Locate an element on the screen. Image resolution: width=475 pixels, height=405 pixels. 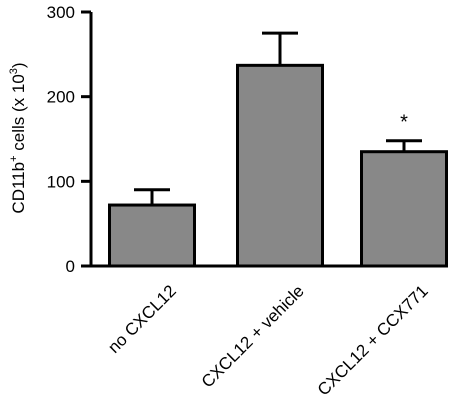
y-axis-label-superscript: + is located at coordinates (14, 158).